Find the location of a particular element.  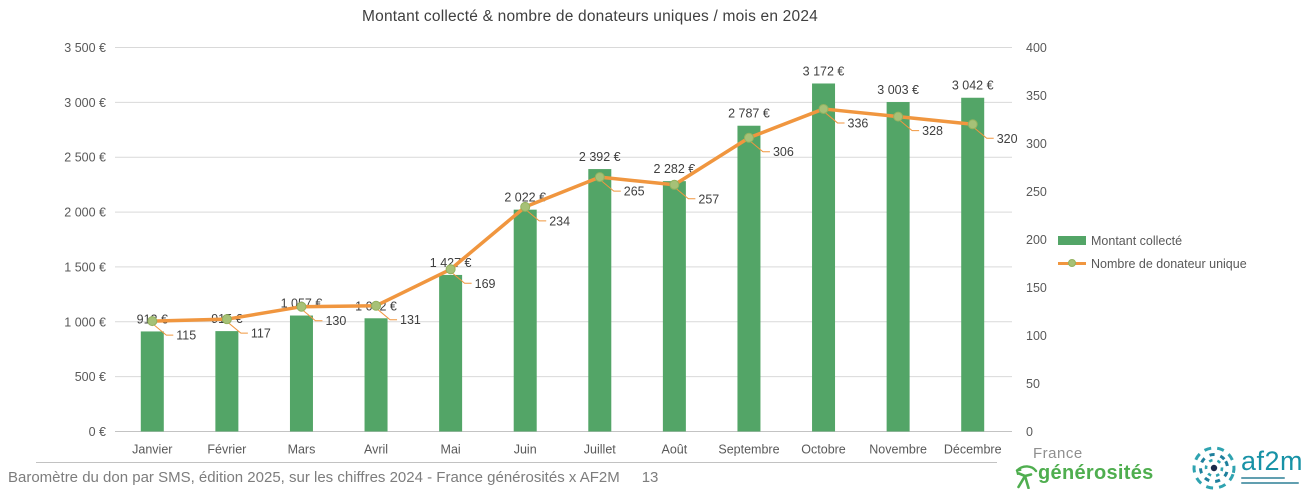

legend-line-marker-dot is located at coordinates (1072, 263).